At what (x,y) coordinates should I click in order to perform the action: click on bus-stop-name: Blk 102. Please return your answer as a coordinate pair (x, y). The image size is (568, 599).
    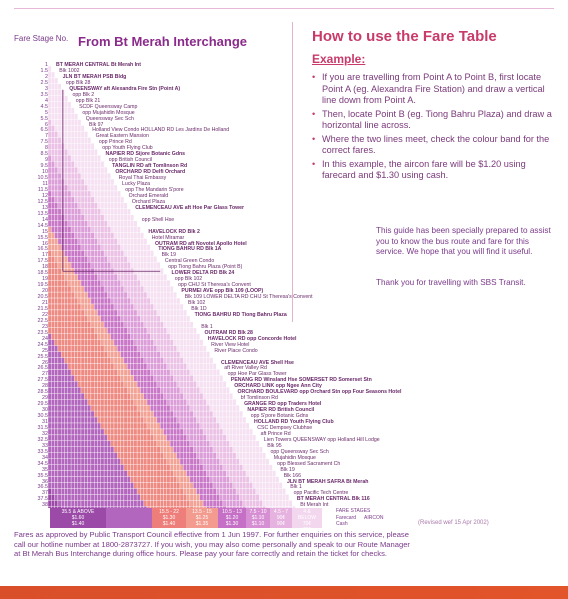
    Looking at the image, I should click on (197, 303).